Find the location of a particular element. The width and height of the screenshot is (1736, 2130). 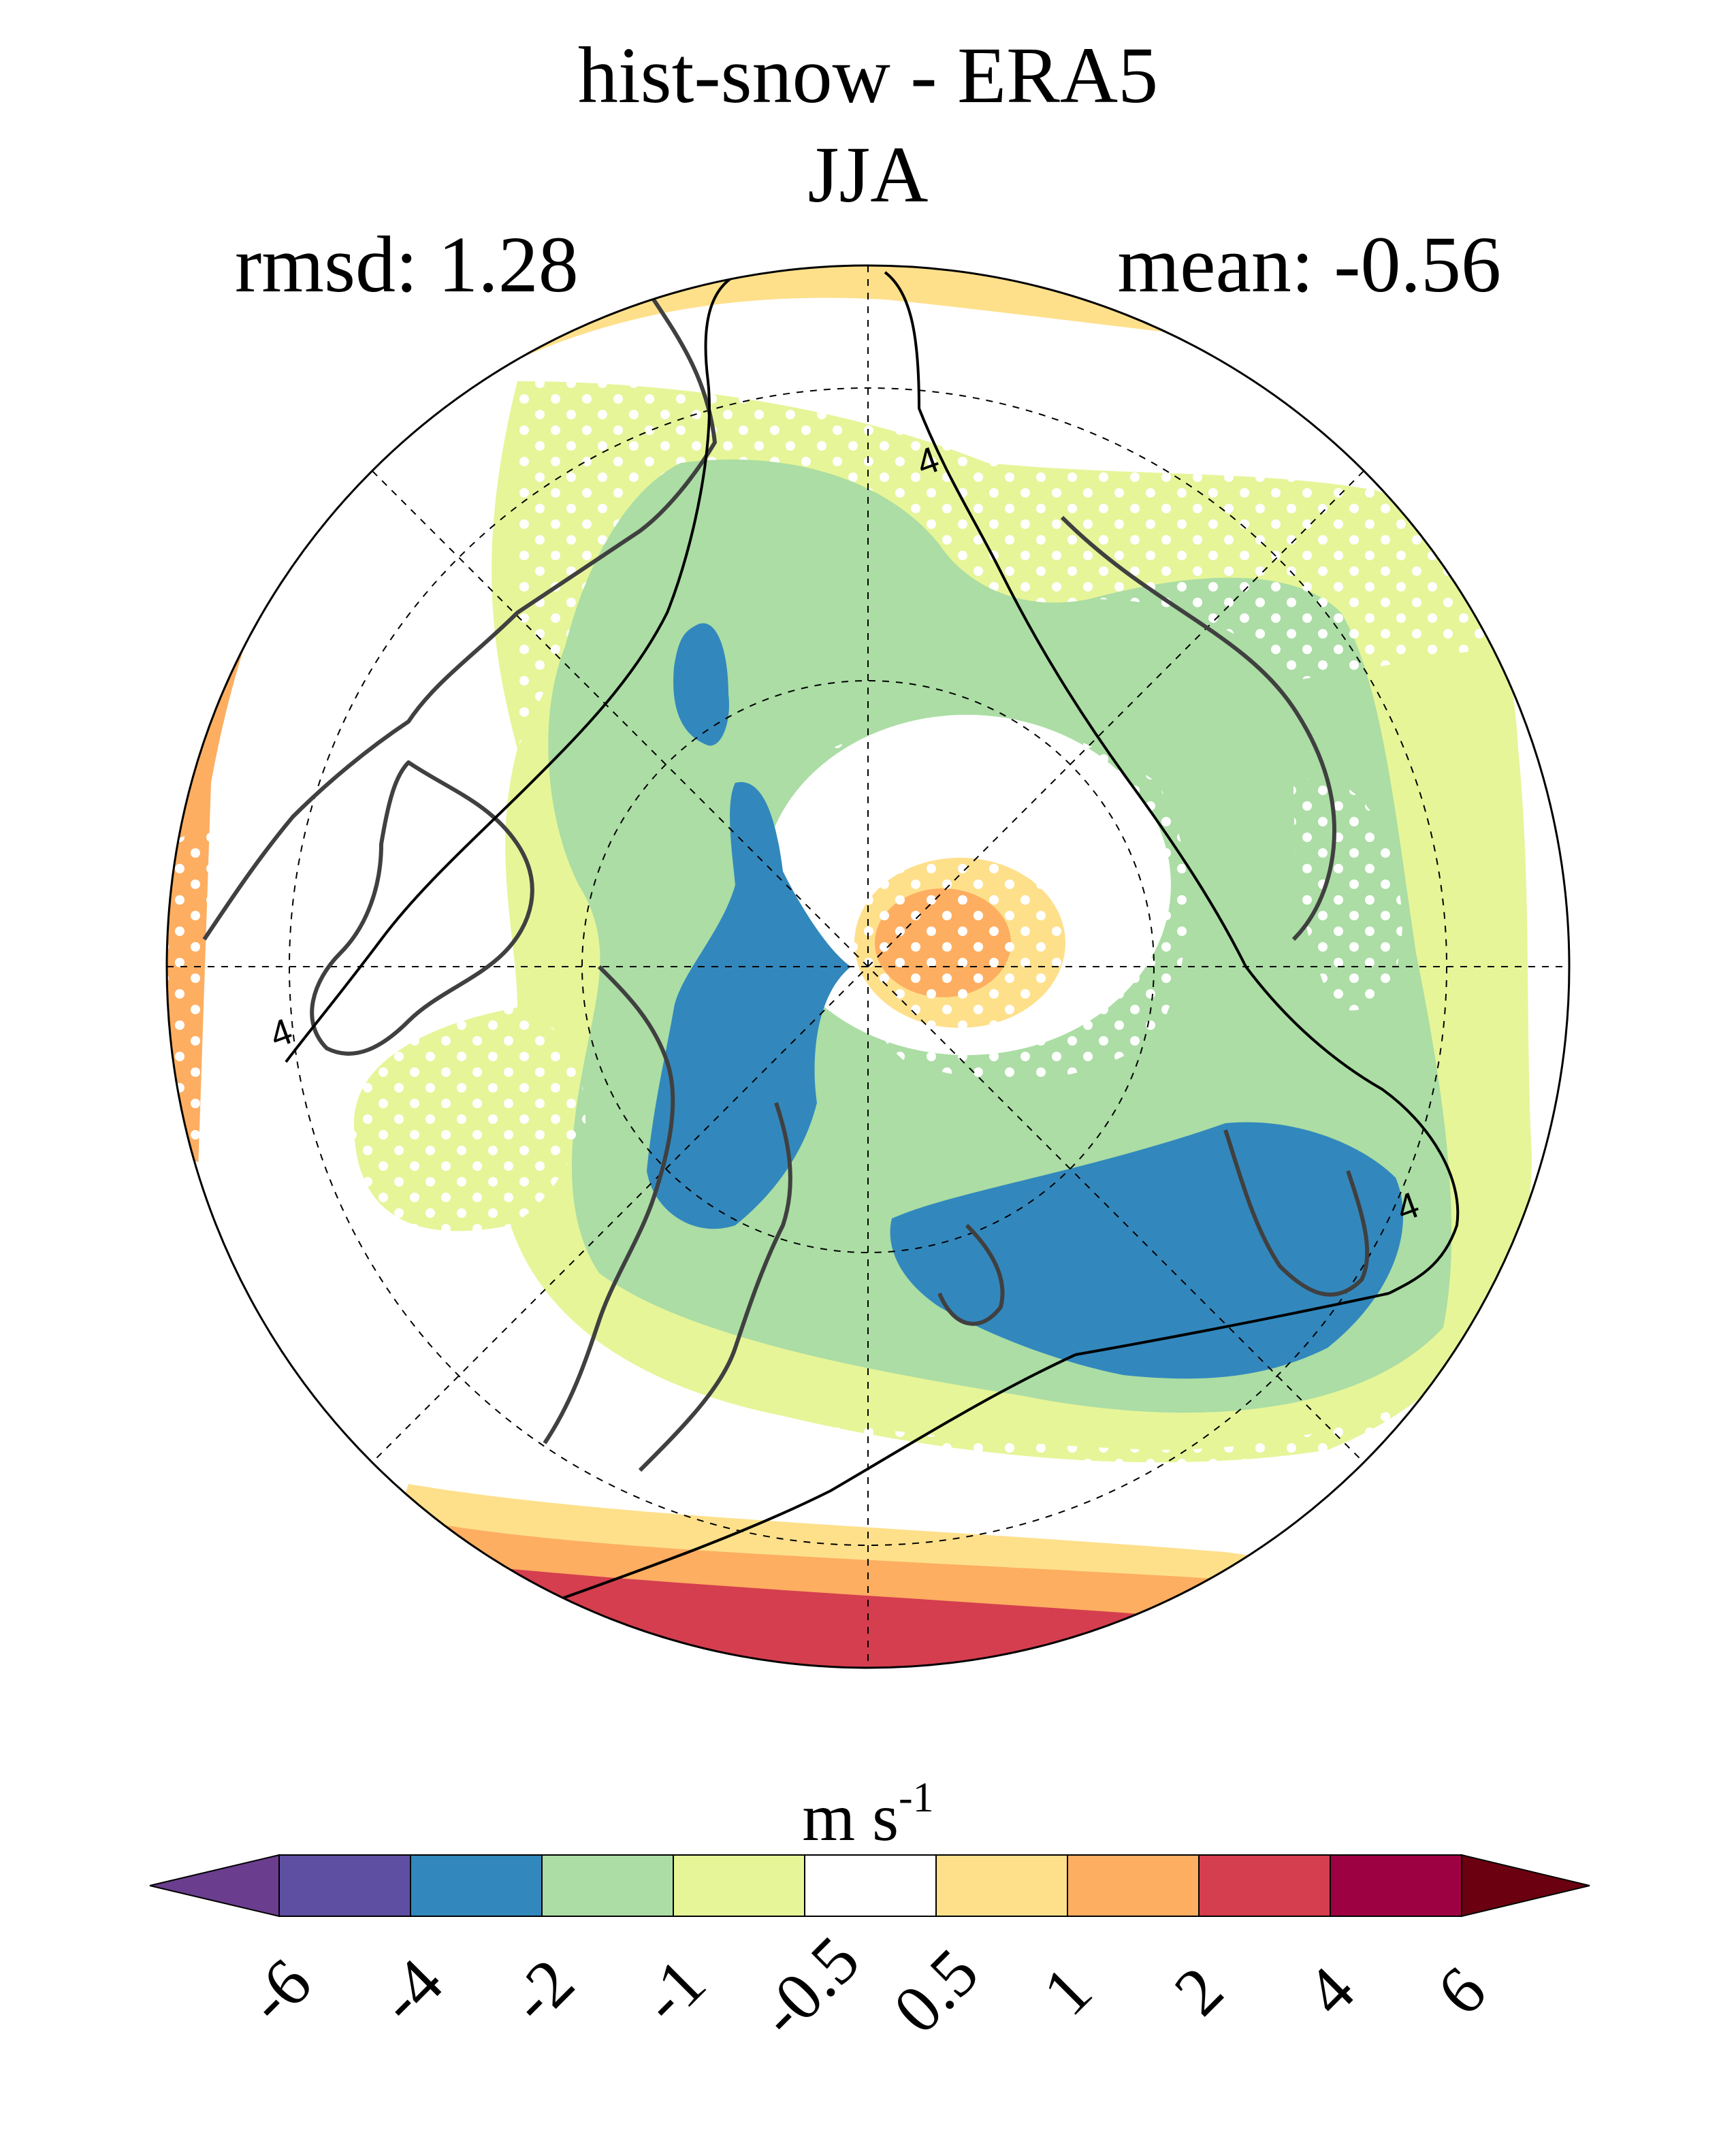

colorbar-tick-label: -1 is located at coordinates (673, 1990).